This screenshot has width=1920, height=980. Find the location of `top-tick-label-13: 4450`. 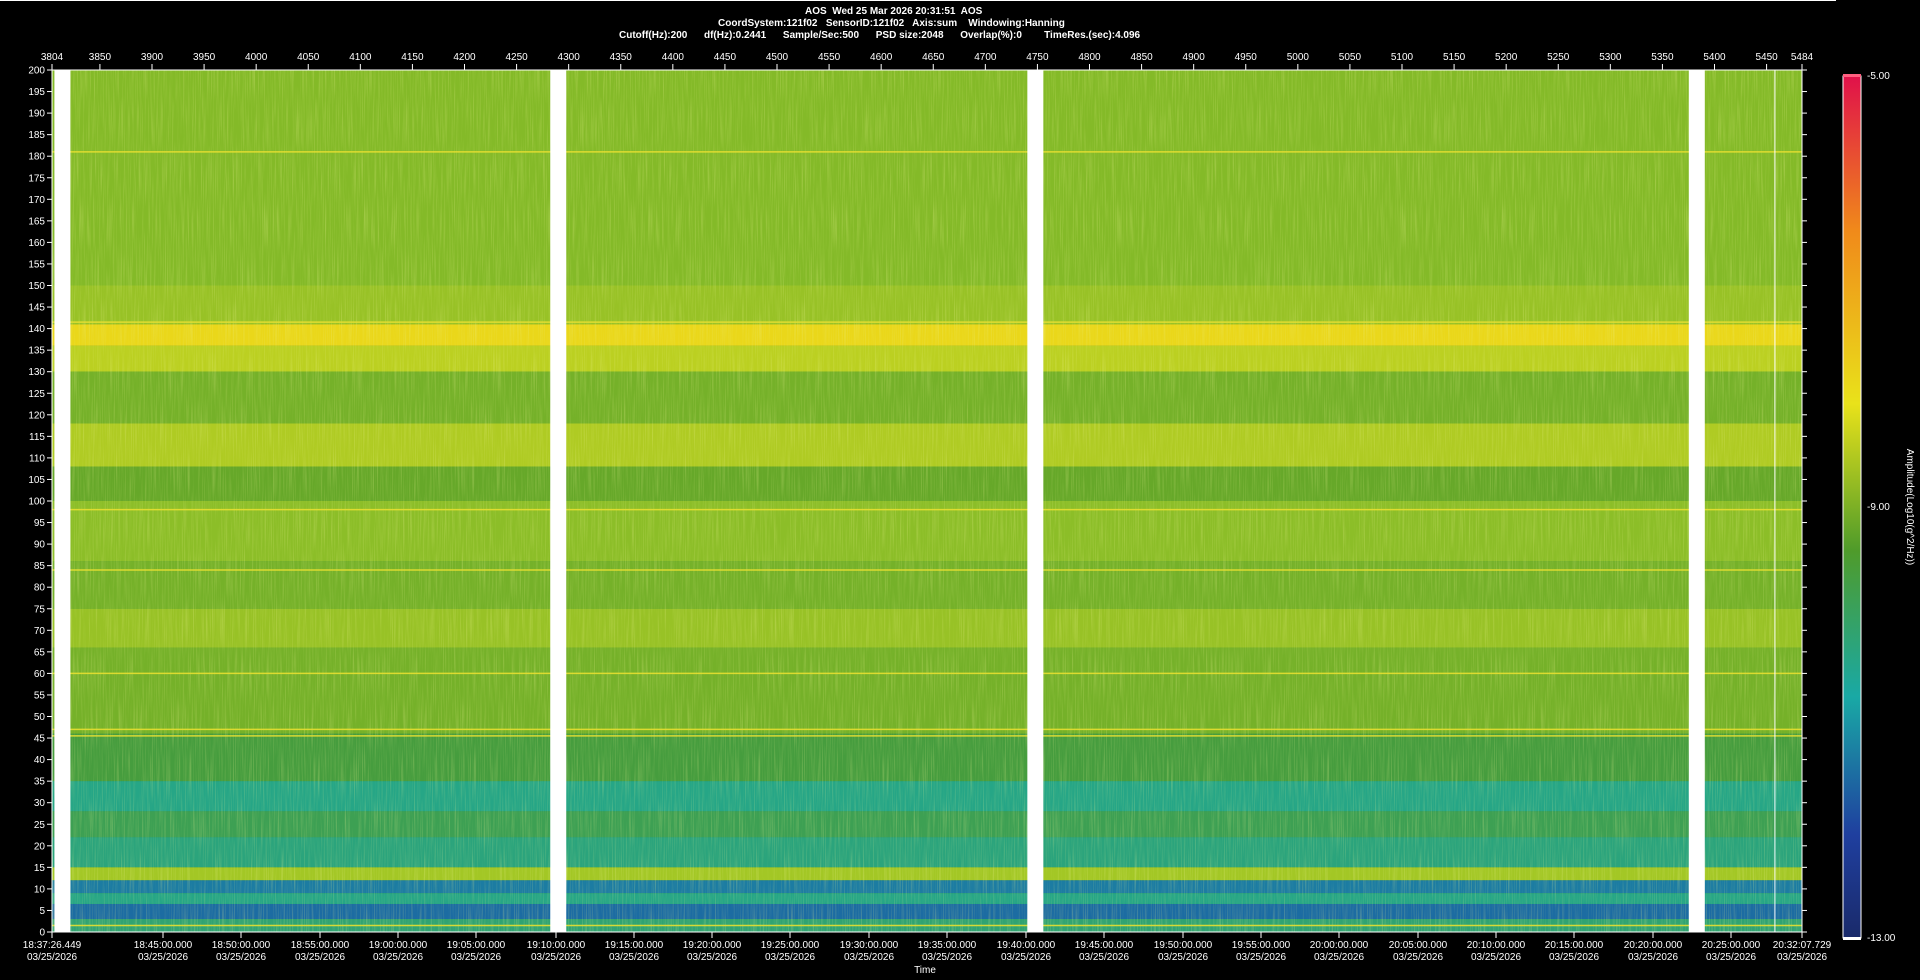

top-tick-label-13: 4450 is located at coordinates (725, 57).